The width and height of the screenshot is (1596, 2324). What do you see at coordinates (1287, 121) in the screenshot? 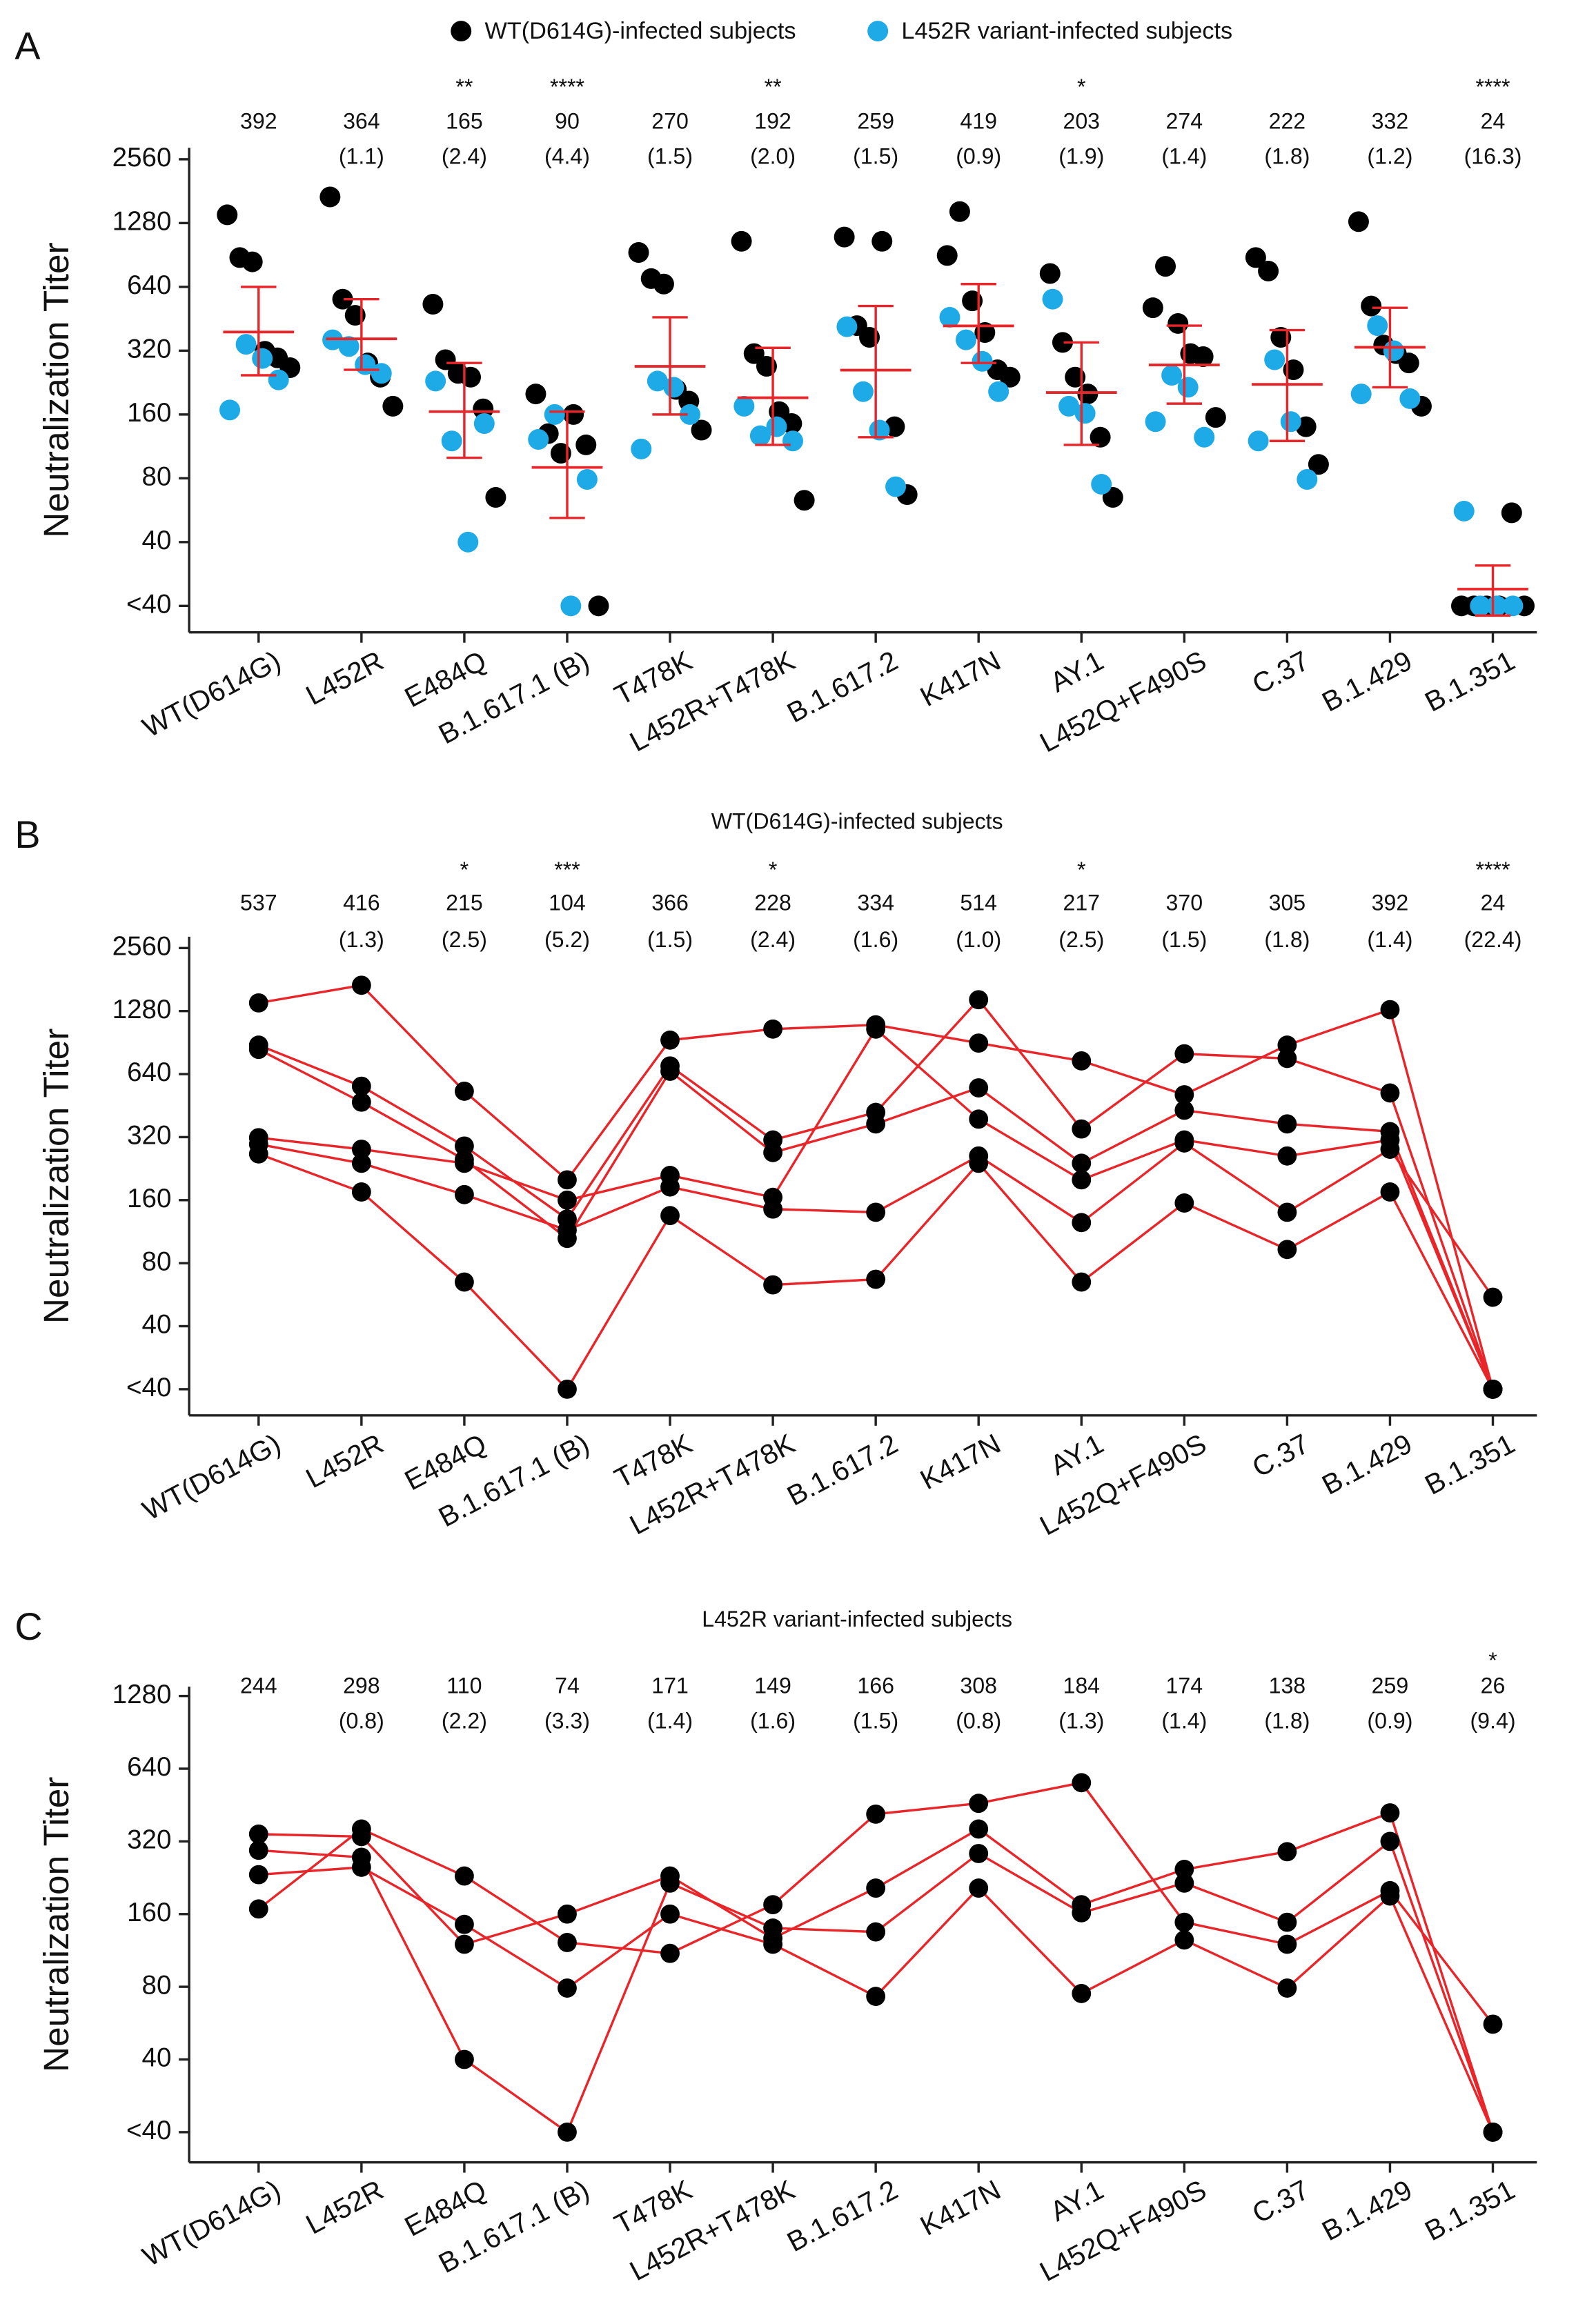
I see `mean-label: 222` at bounding box center [1287, 121].